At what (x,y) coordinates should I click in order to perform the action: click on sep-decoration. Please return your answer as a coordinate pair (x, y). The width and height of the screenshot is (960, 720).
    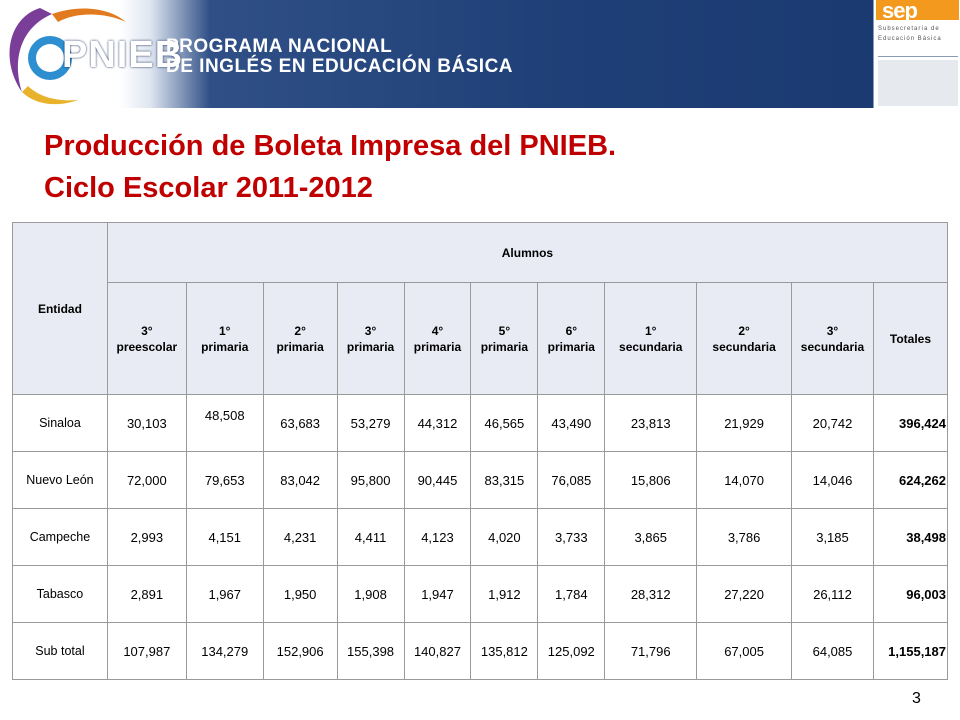
    Looking at the image, I should click on (918, 83).